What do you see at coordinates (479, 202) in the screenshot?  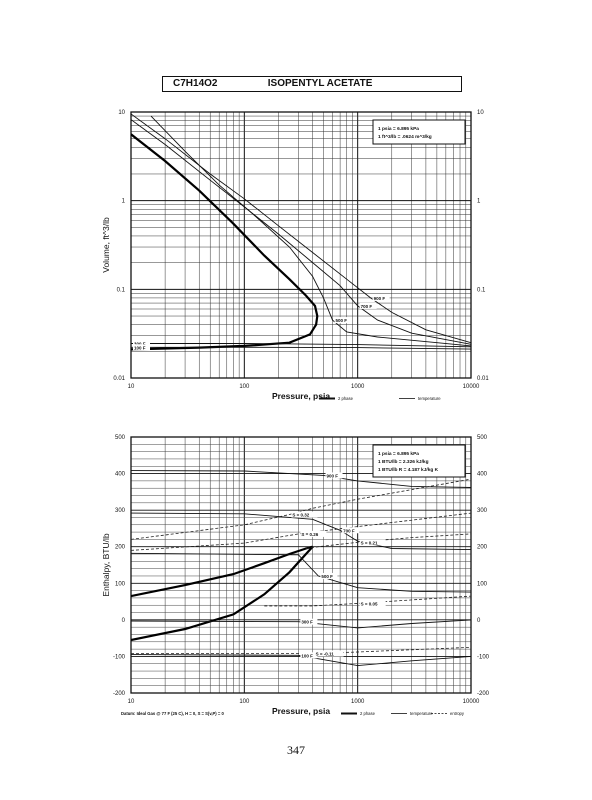 I see `y-tick-label-right: 1` at bounding box center [479, 202].